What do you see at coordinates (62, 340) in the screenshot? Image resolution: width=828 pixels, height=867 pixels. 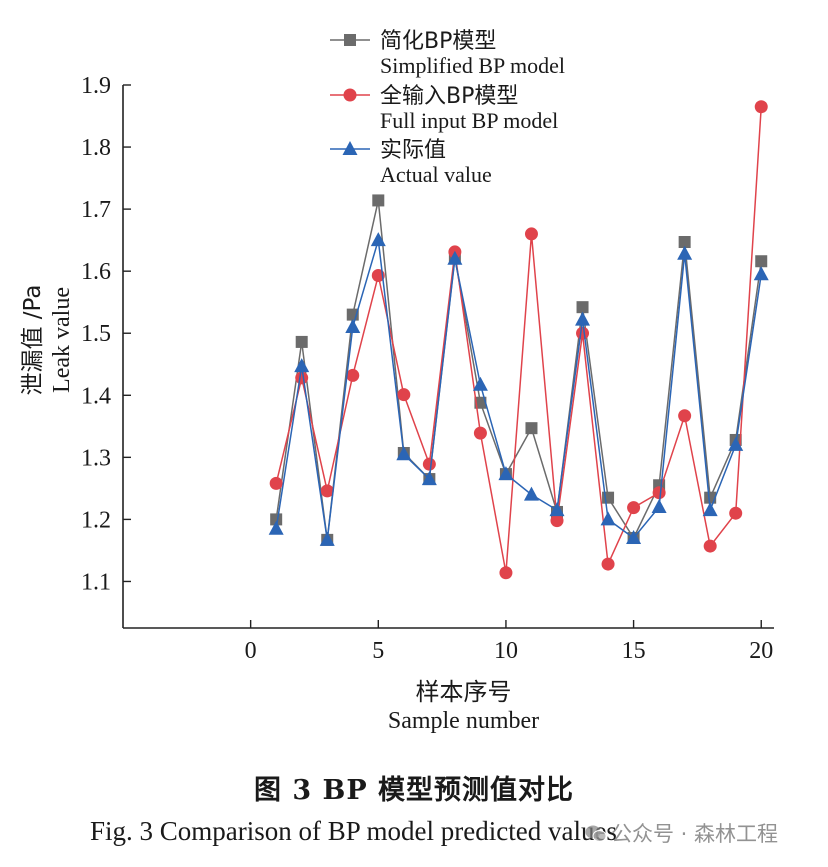 I see `y-axis-label-en: Leak value` at bounding box center [62, 340].